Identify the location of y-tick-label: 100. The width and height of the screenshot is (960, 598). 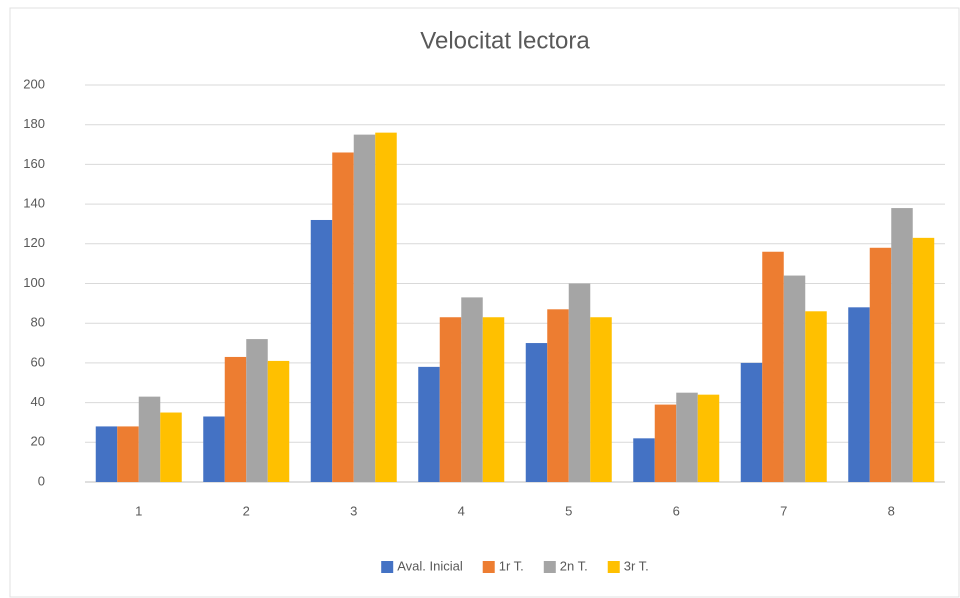
(34, 282).